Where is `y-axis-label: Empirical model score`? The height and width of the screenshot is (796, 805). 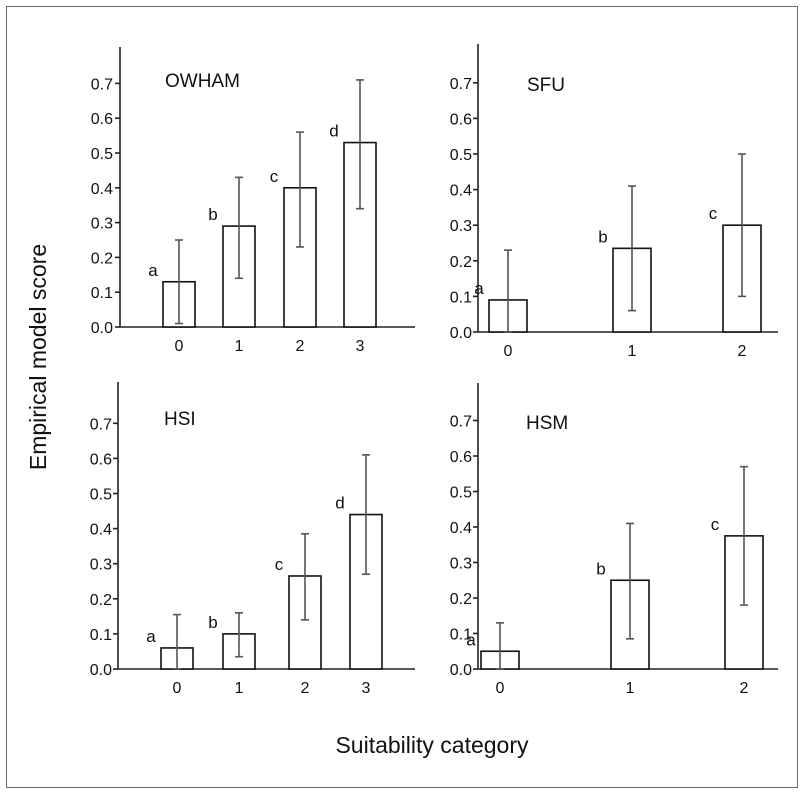 y-axis-label: Empirical model score is located at coordinates (38, 357).